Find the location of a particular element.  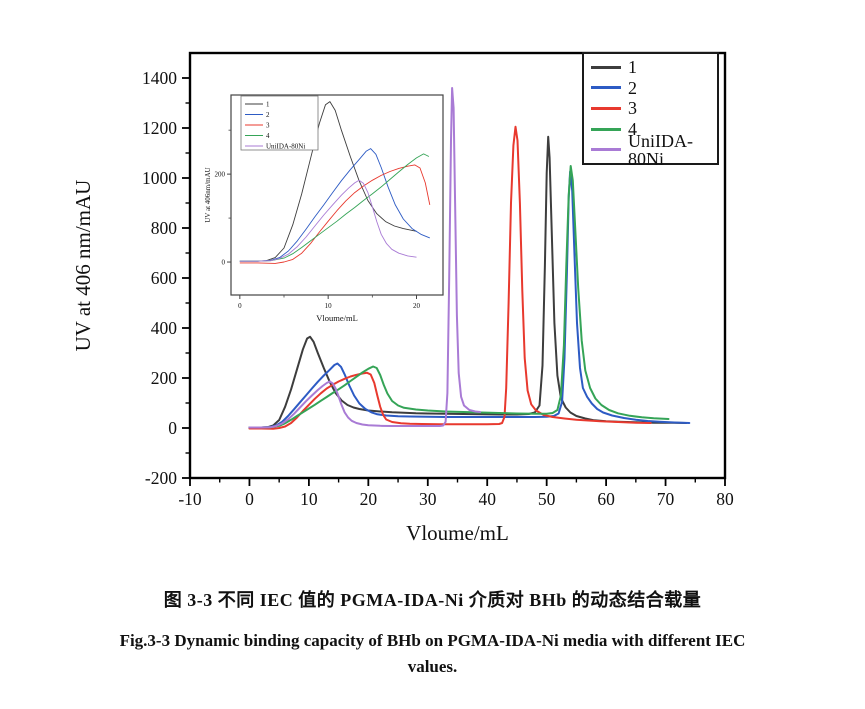

inset-y-tick-label: 0 is located at coordinates (224, 263).